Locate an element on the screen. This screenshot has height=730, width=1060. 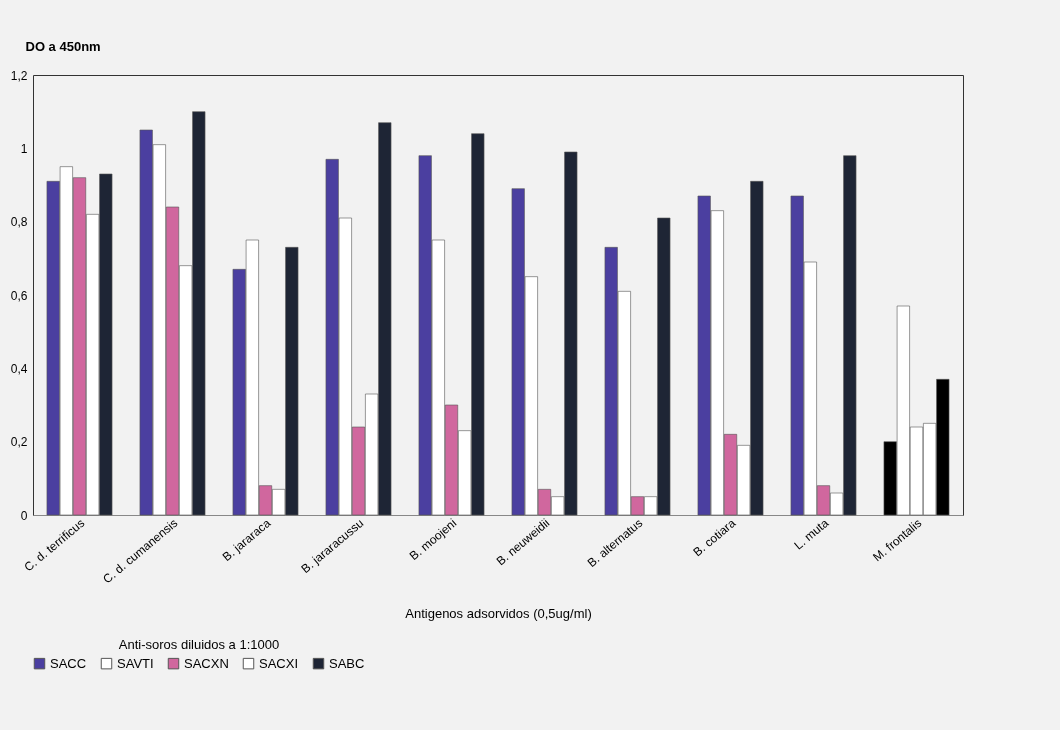
y-tick-label: 0,8 is located at coordinates (19, 222).